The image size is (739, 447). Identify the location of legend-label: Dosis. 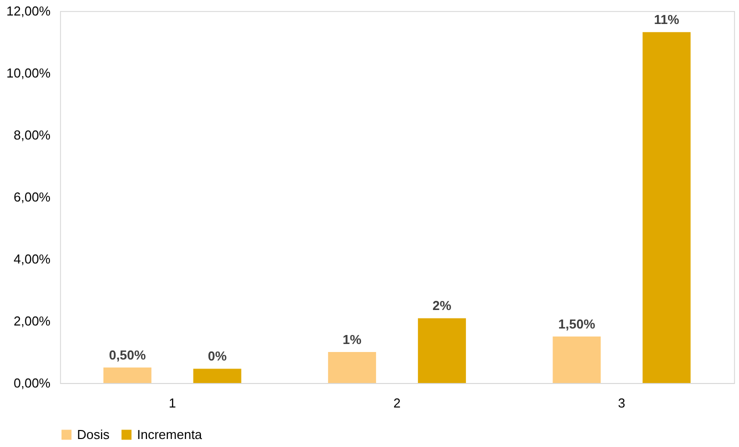
(93, 434).